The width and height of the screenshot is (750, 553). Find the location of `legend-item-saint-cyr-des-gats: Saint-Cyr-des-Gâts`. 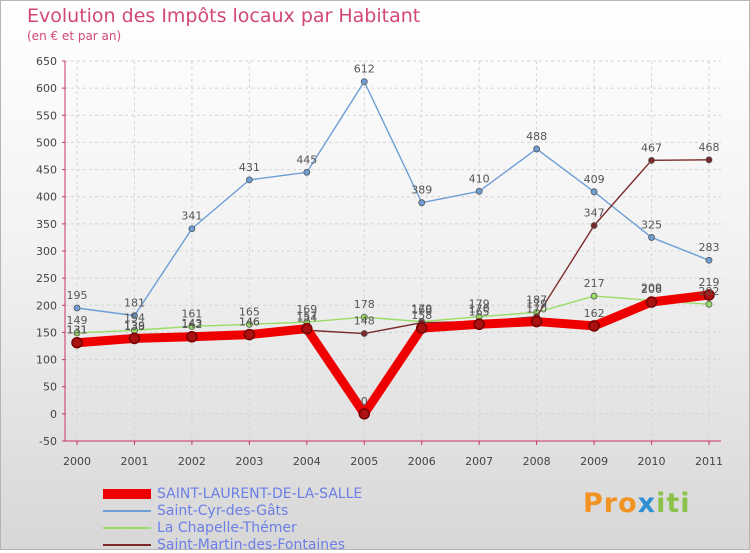

legend-item-saint-cyr-des-gats: Saint-Cyr-des-Gâts is located at coordinates (232, 510).